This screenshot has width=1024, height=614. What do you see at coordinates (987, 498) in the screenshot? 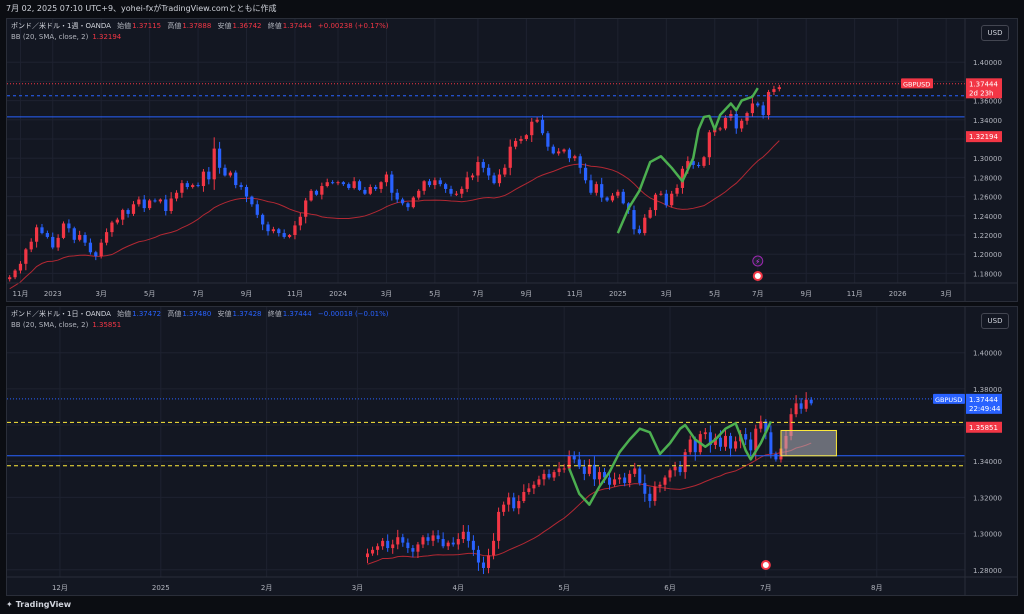
I see `daily-y-tick-label: 1.32000` at bounding box center [987, 498].